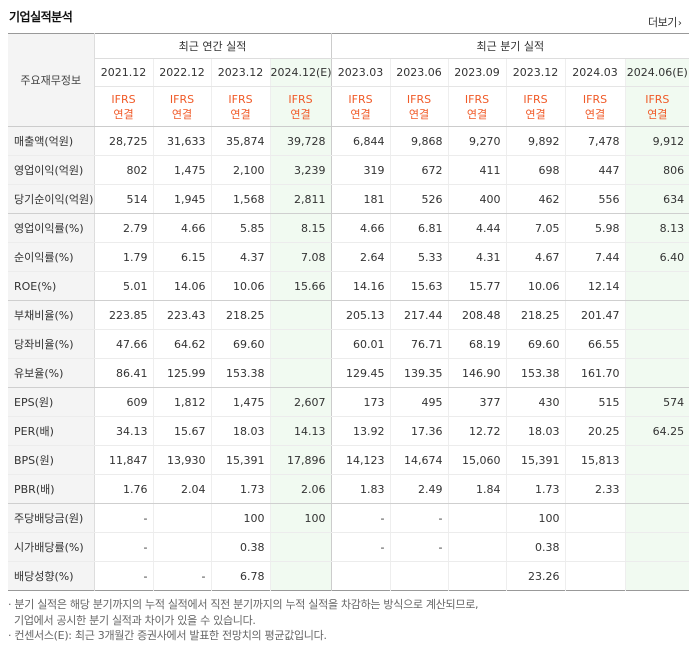  What do you see at coordinates (360, 489) in the screenshot?
I see `table-cell: 1.83` at bounding box center [360, 489].